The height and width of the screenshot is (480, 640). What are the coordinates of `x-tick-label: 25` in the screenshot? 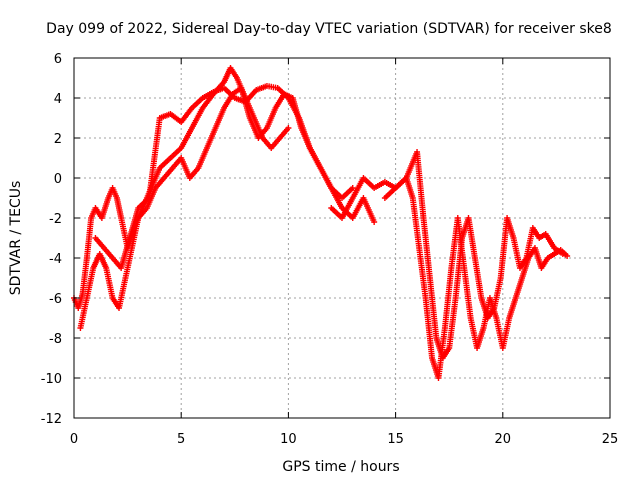 It's located at (610, 439).